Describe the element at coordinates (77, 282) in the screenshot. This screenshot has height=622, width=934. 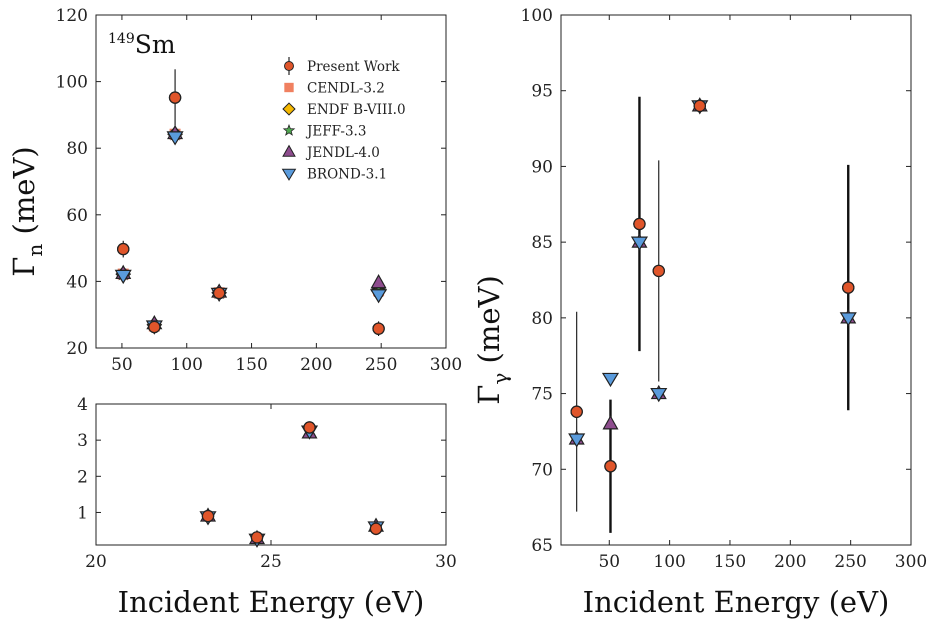
I see `y-tick-label: 40` at that location.